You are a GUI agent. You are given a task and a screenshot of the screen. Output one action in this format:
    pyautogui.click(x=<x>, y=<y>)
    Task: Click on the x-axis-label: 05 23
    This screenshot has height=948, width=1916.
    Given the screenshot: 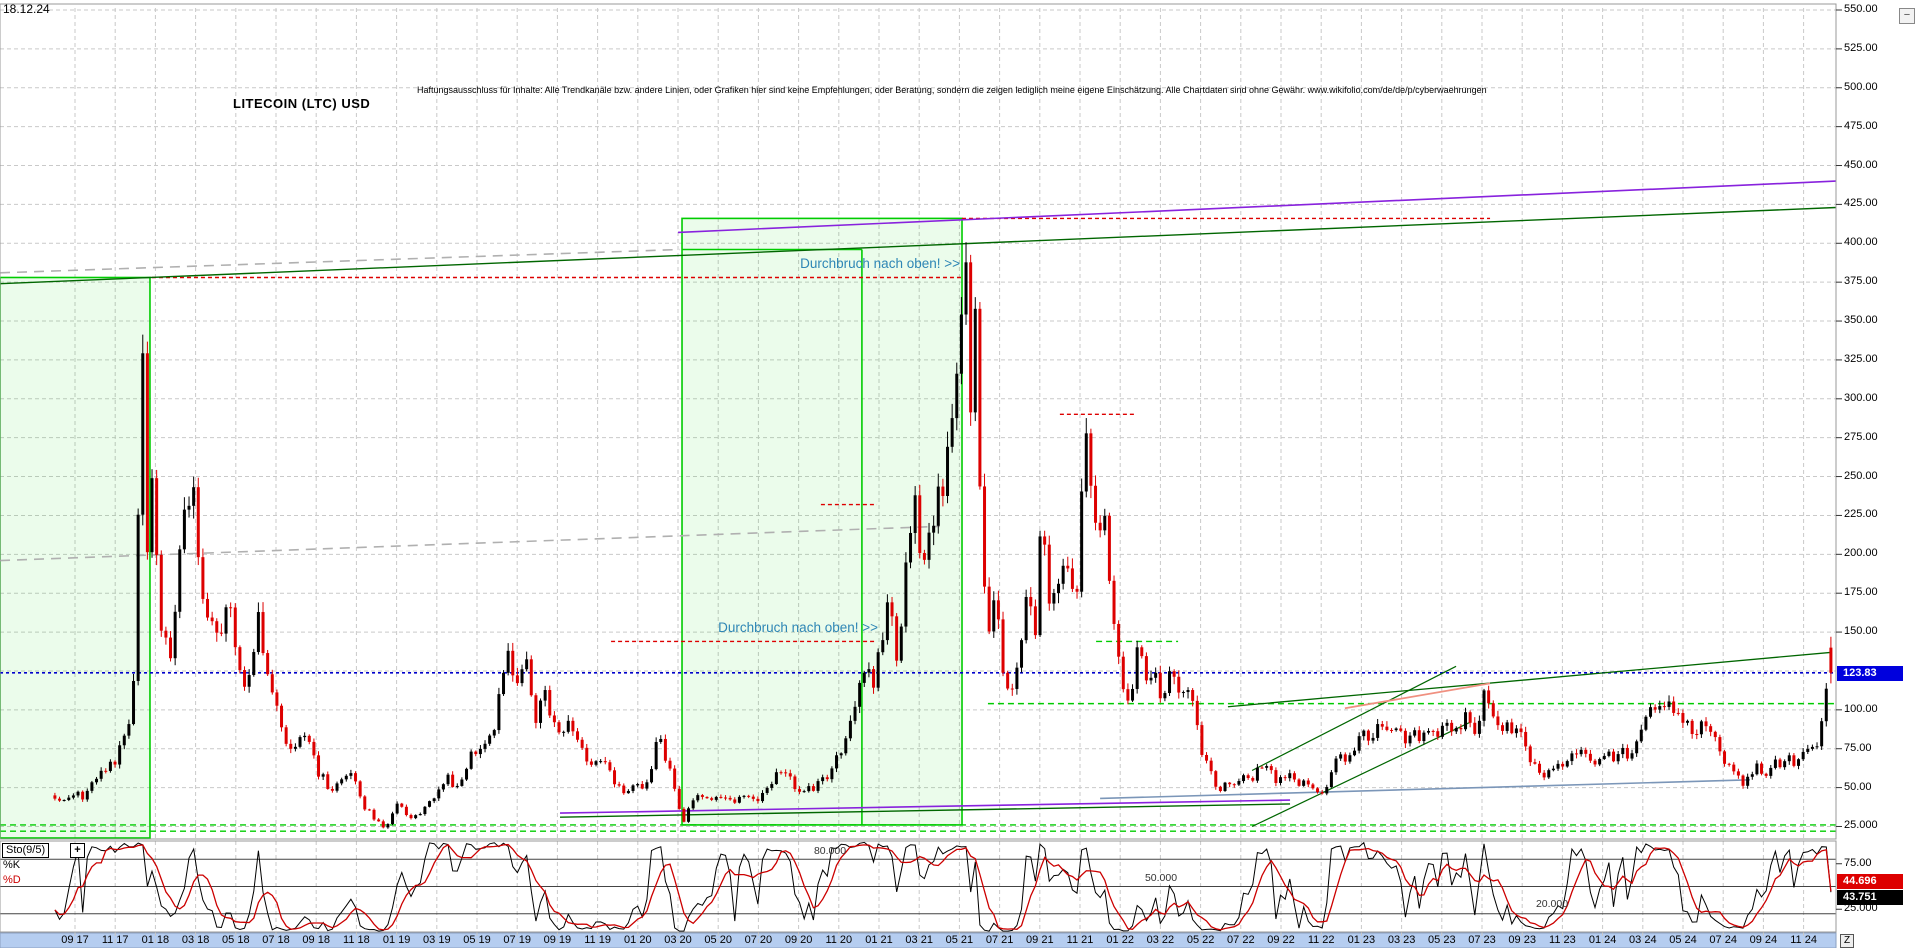 What is the action you would take?
    pyautogui.click(x=1442, y=940)
    